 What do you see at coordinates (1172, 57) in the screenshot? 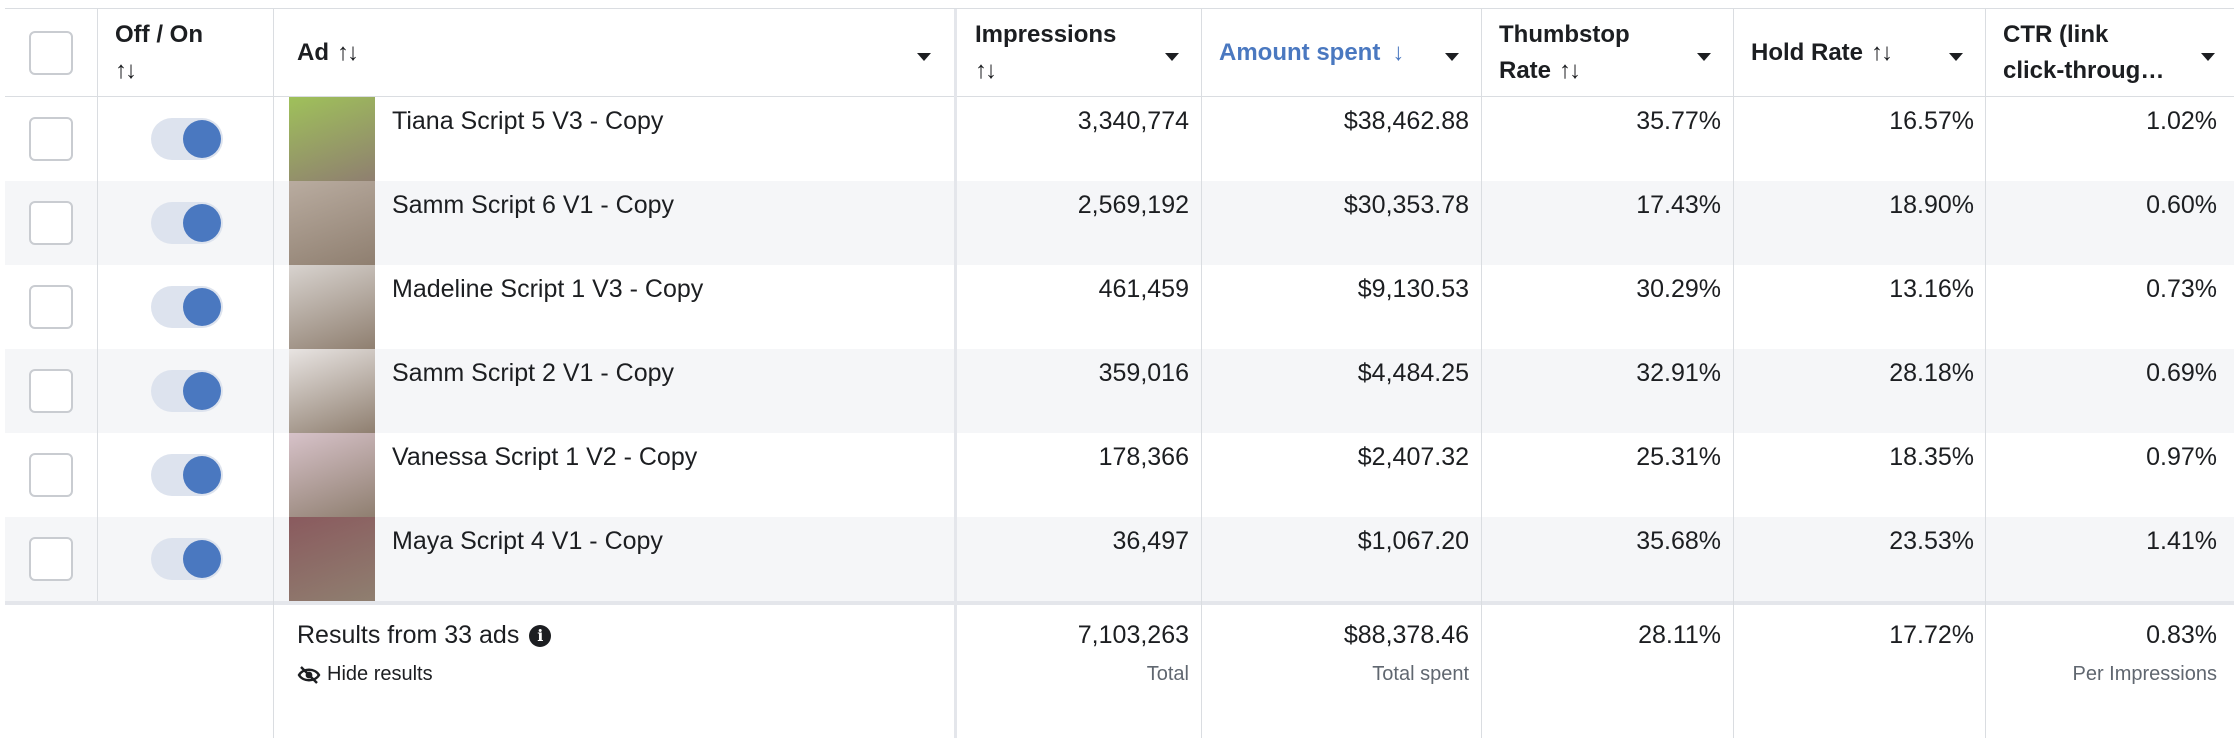
I see `impressions-col-dropdown-icon` at bounding box center [1172, 57].